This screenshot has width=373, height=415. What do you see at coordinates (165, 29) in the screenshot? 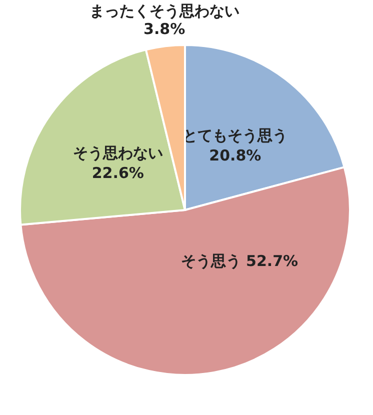
I see `data-label: 3.8%` at bounding box center [165, 29].